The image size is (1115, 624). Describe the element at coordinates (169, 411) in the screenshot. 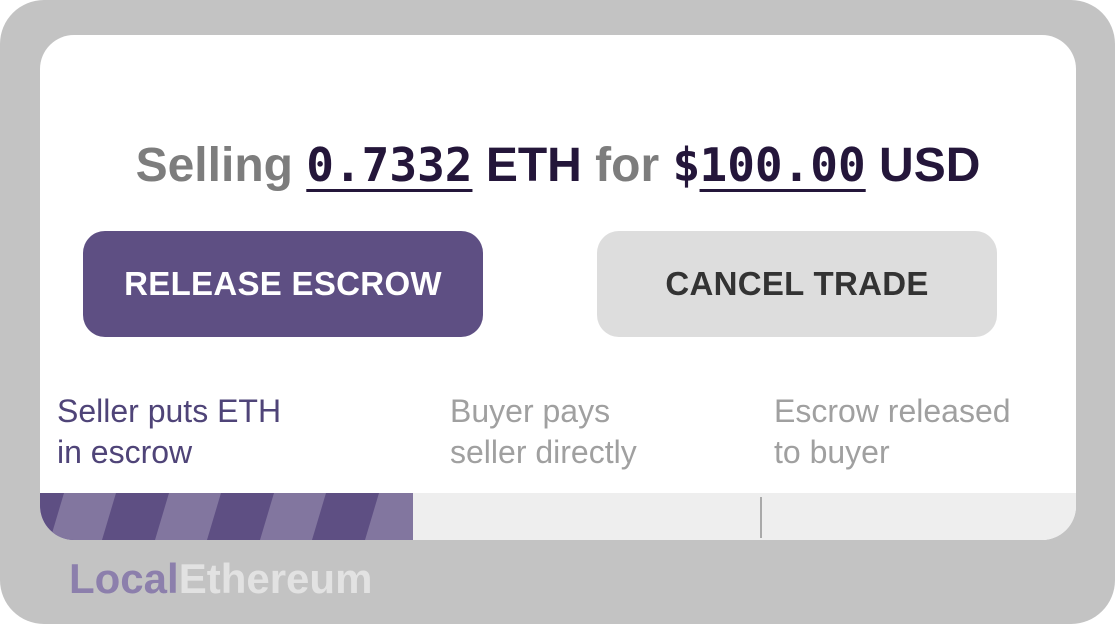

I see `step-line: Seller puts ETH` at that location.